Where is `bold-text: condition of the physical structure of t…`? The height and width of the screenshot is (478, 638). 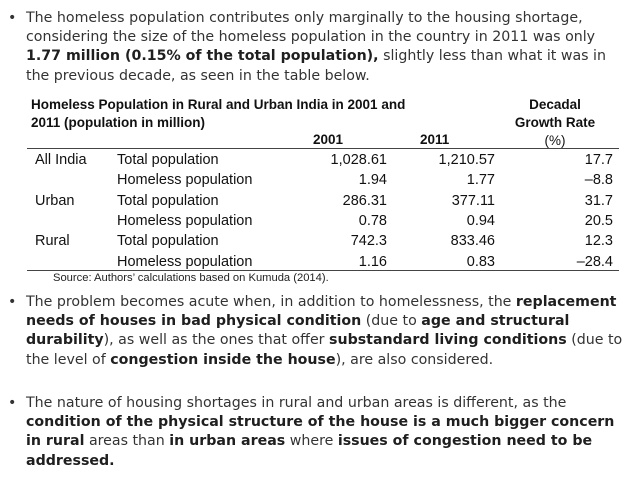 bold-text: condition of the physical structure of t… is located at coordinates (320, 432).